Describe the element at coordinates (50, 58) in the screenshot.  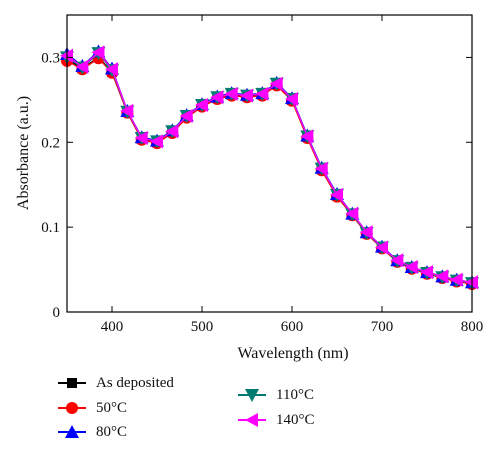
I see `y-tick-label: 0.3` at that location.